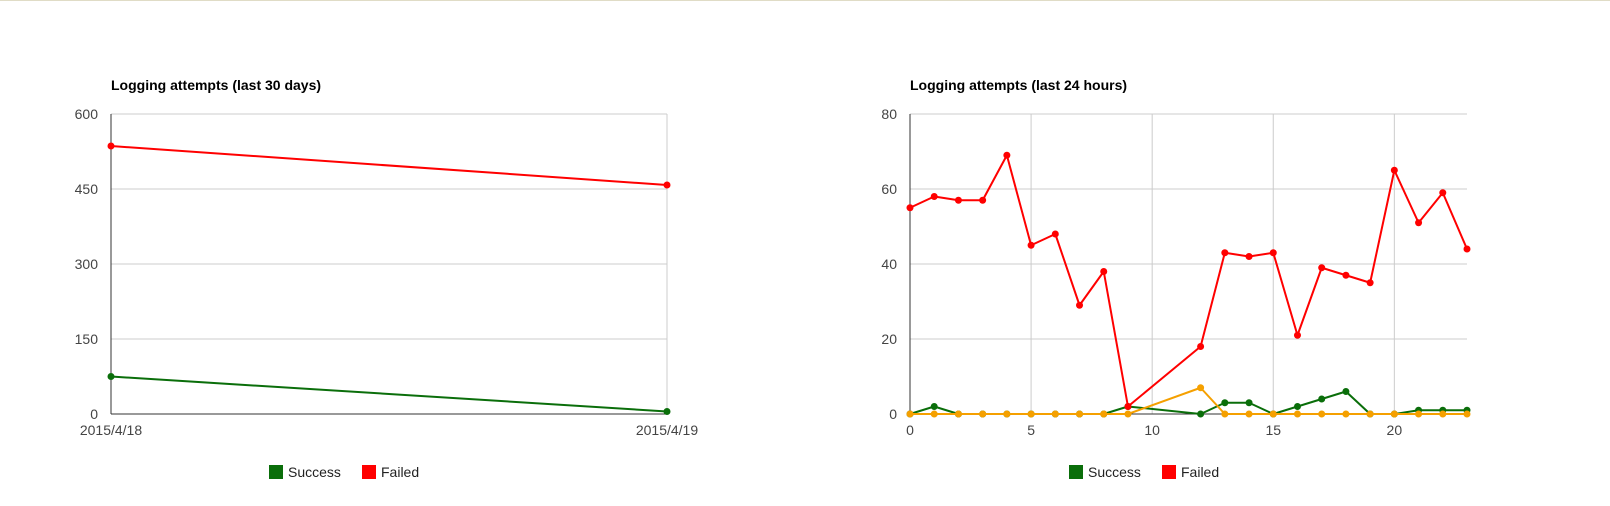  I want to click on y-tick-label: 40, so click(889, 264).